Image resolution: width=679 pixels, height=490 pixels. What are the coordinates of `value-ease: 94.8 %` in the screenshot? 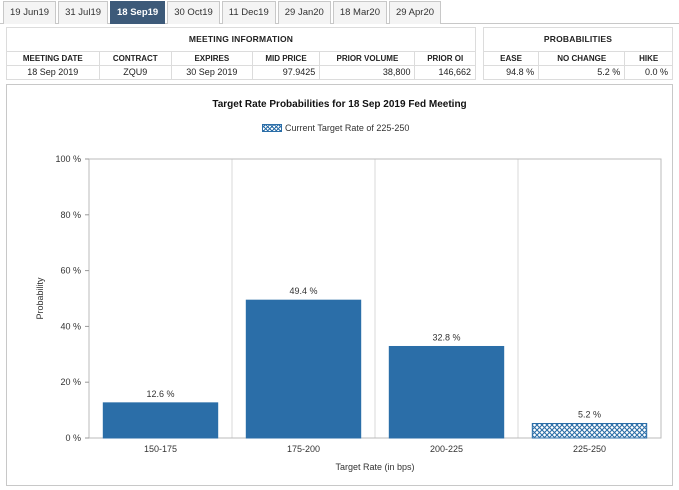 It's located at (511, 72).